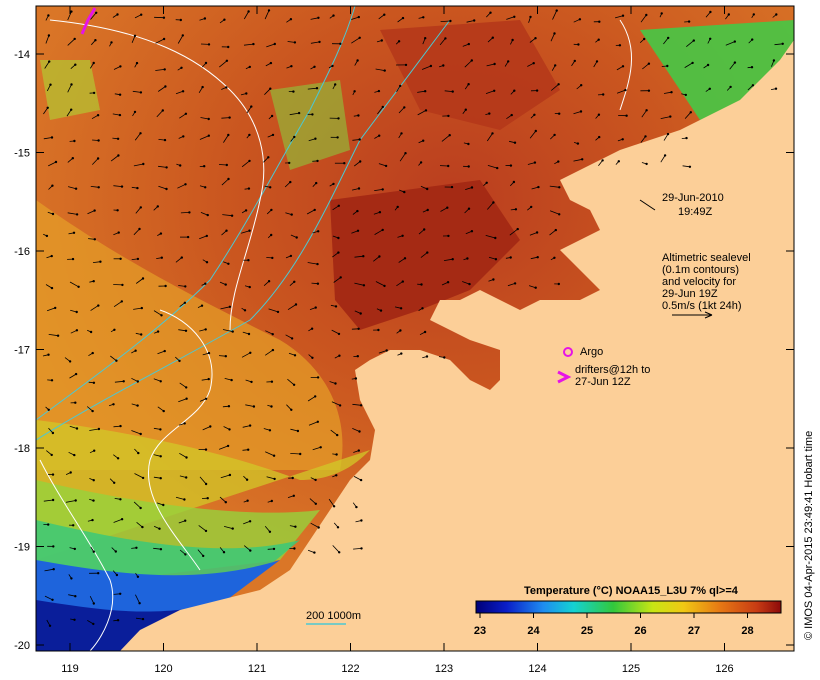 The width and height of the screenshot is (820, 680). Describe the element at coordinates (22, 55) in the screenshot. I see `lat-tick-label: -14` at that location.